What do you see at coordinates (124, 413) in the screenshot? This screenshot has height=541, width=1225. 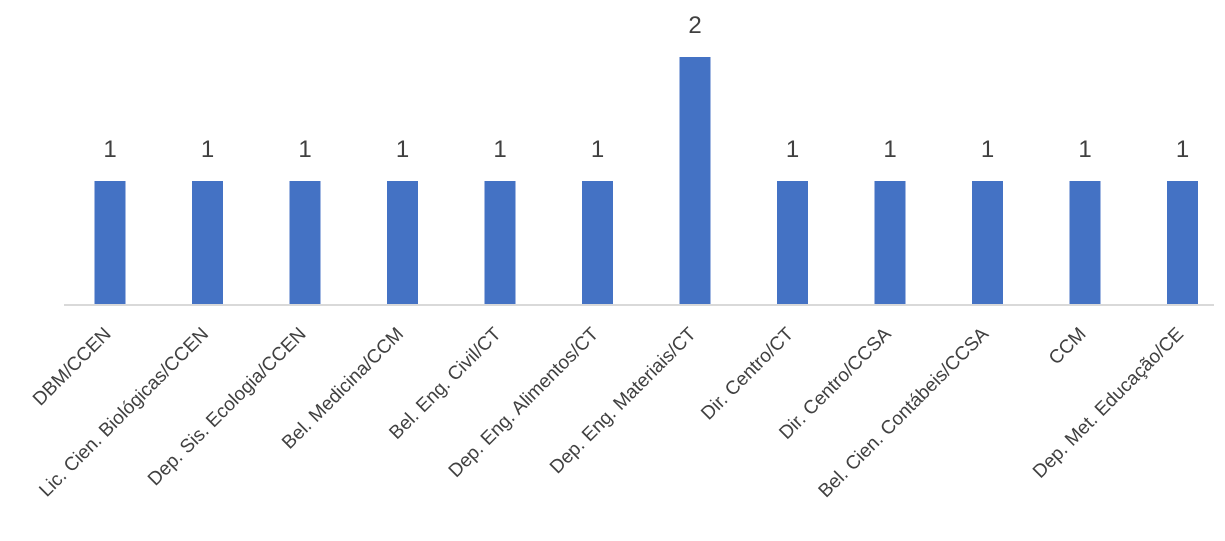 I see `x-tick-label-2: Lic. Cien. Biológicas/CCEN` at bounding box center [124, 413].